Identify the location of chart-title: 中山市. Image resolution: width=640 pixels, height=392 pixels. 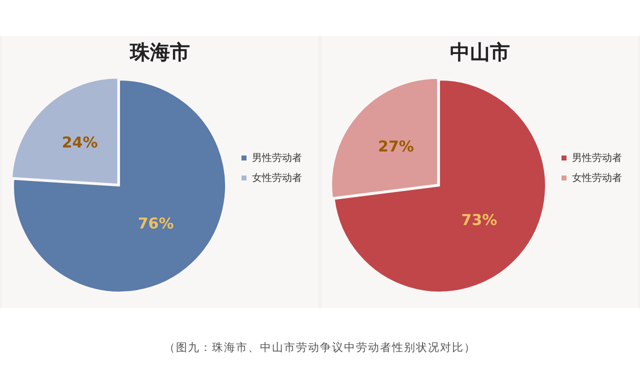
(480, 52).